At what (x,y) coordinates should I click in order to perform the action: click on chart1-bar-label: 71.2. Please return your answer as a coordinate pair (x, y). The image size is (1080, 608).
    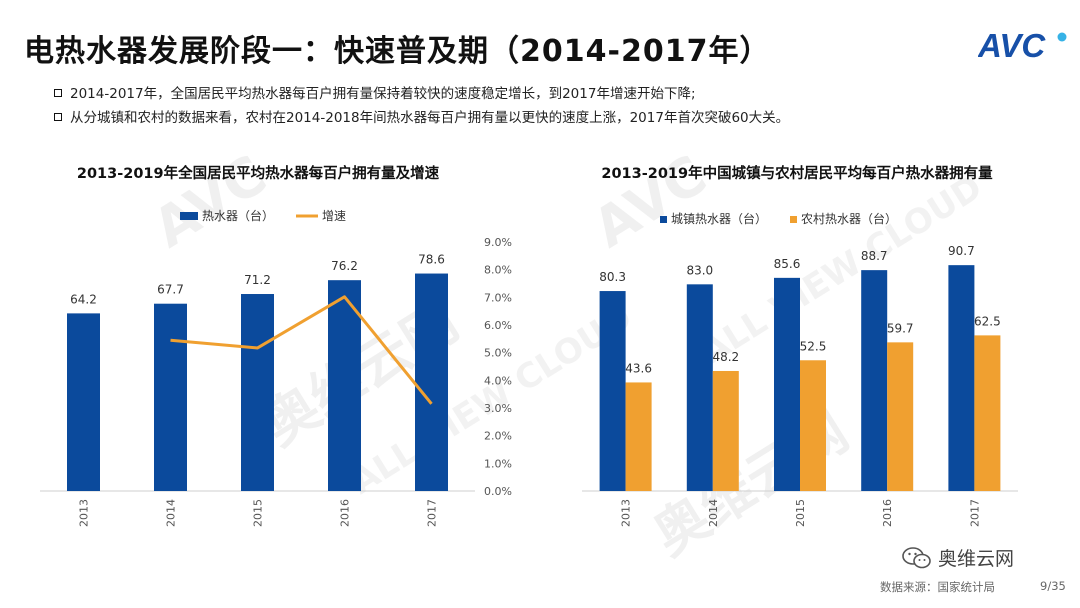
    Looking at the image, I should click on (257, 280).